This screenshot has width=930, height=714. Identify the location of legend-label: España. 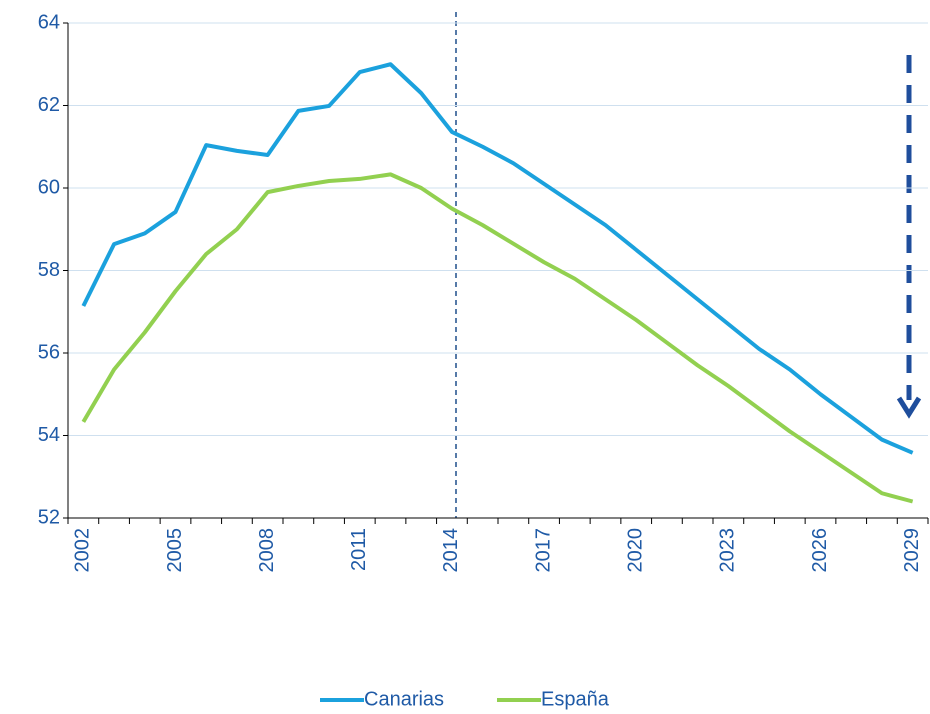
(575, 699).